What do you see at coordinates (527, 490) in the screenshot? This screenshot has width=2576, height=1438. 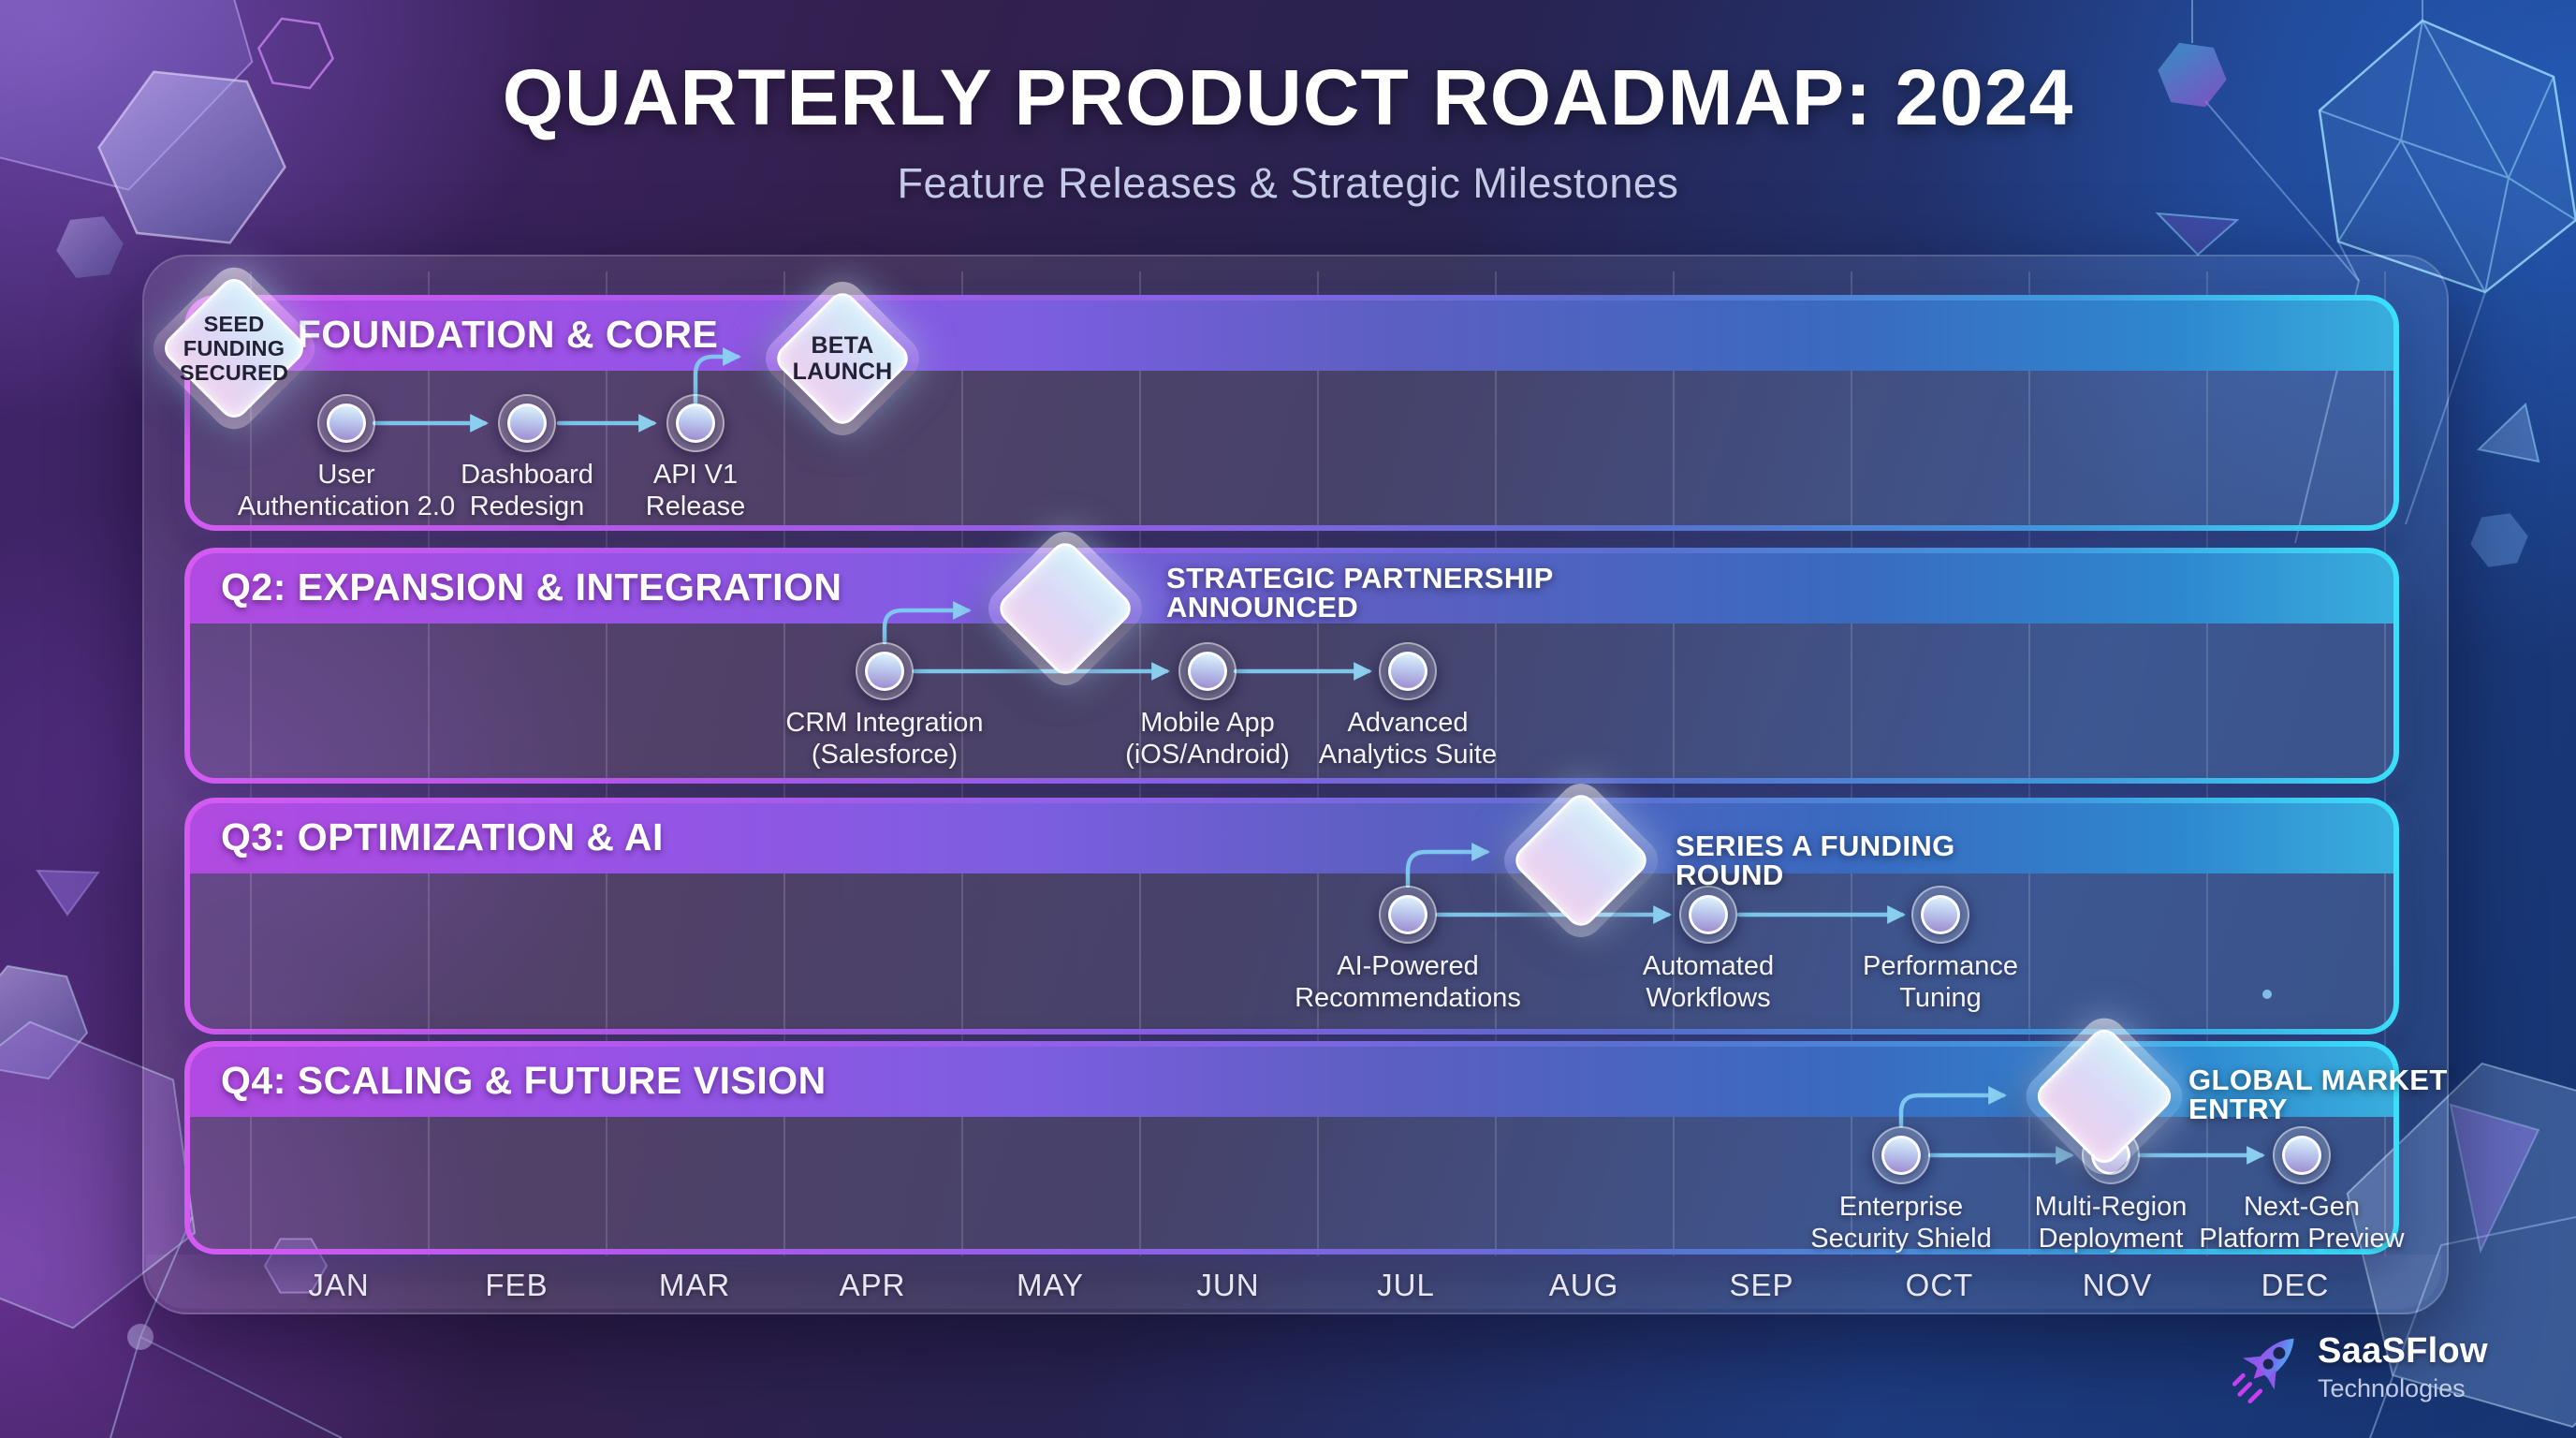 I see `task-label-dashboard-redesign: Dashboard Redesign` at bounding box center [527, 490].